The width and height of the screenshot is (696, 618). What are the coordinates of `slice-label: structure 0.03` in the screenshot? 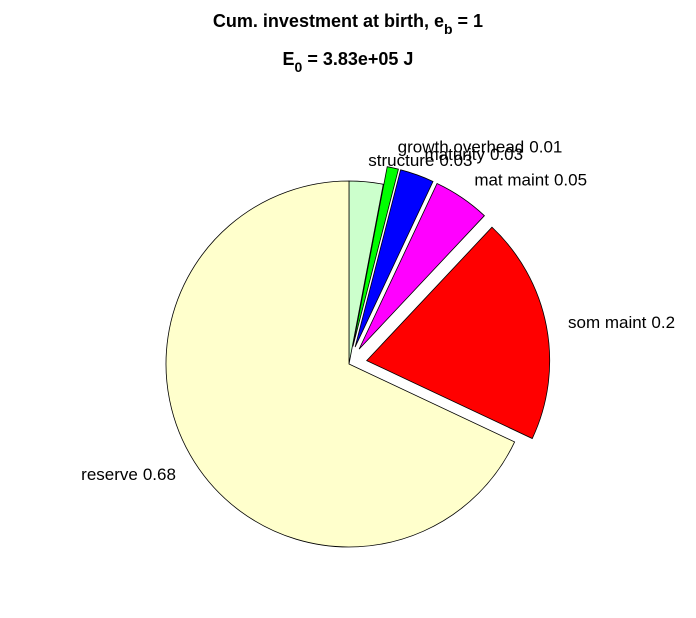 It's located at (420, 160).